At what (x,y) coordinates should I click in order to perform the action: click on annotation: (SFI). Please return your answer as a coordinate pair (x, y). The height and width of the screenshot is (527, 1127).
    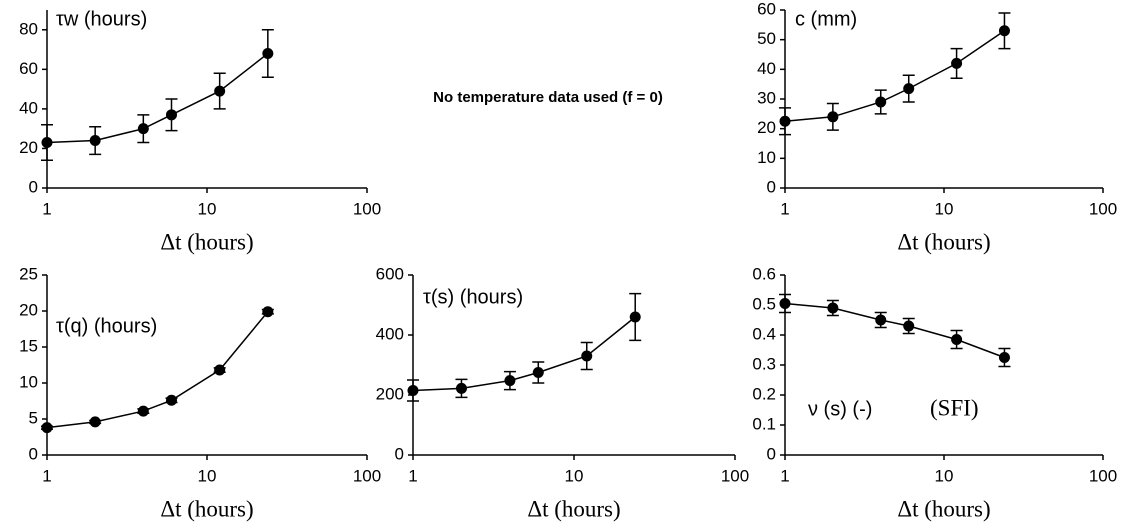
    Looking at the image, I should click on (954, 407).